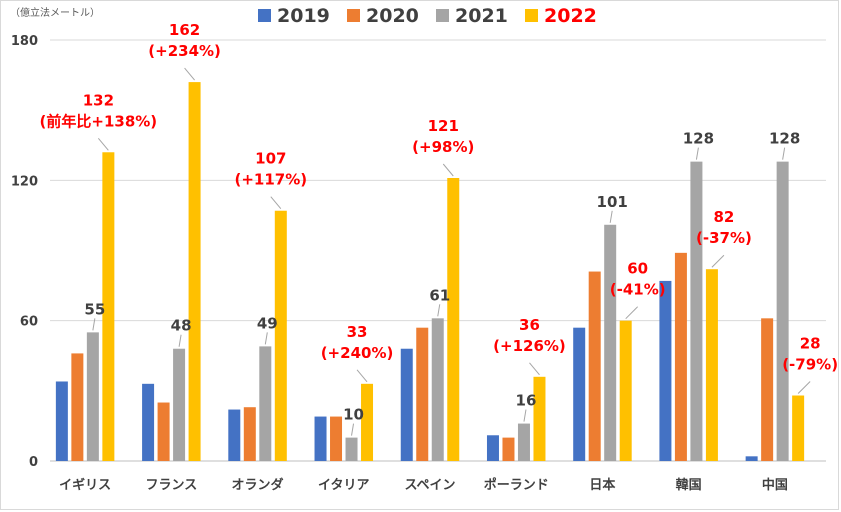 Image resolution: width=841 pixels, height=512 pixels. Describe the element at coordinates (264, 15) in the screenshot. I see `legend-swatch-2019` at that location.